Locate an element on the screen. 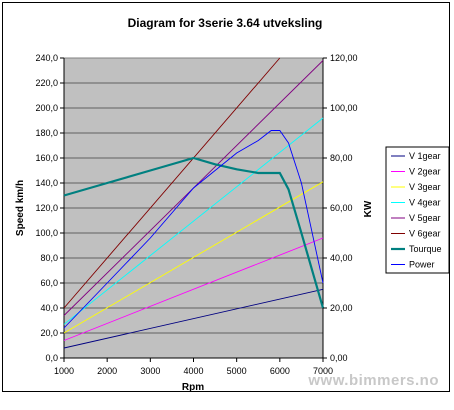  y-tick-label-left: 140,0 is located at coordinates (46, 183).